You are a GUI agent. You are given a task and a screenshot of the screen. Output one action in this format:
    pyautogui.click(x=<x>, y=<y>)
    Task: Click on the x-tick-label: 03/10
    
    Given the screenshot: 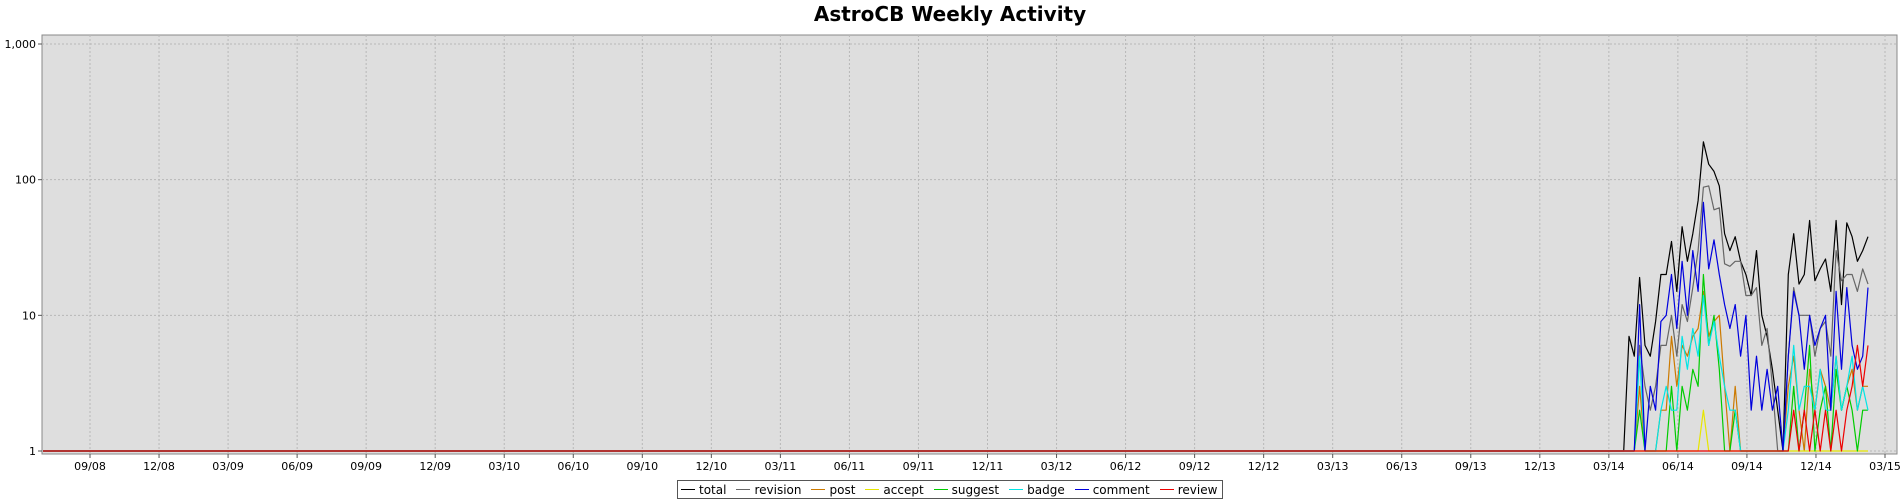 What is the action you would take?
    pyautogui.click(x=504, y=466)
    